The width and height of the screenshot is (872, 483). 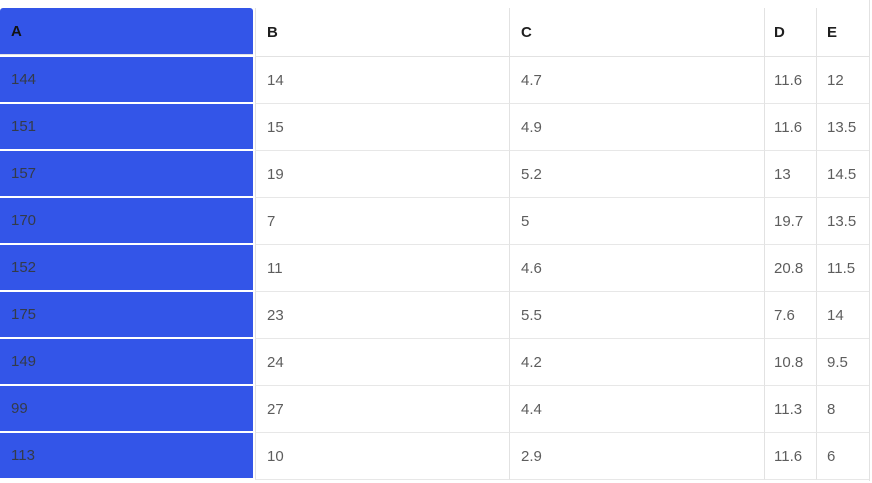 I want to click on cell-E9: 6, so click(x=843, y=456).